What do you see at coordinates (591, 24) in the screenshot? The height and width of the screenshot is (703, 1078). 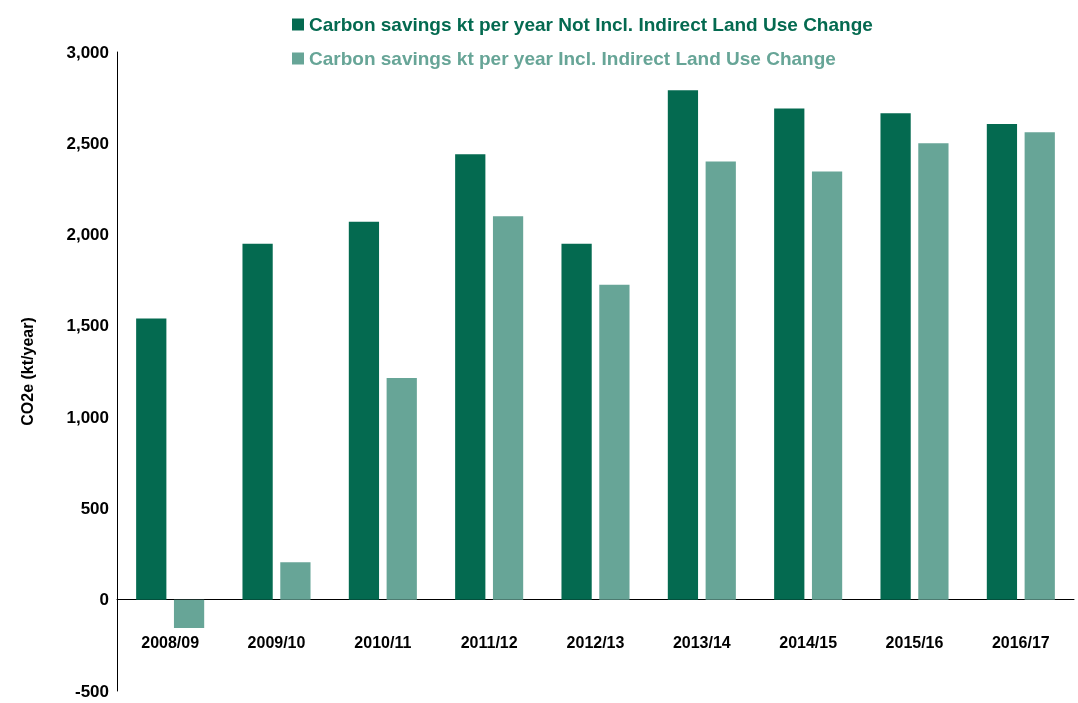 I see `legend-label: Carbon savings kt per year Not Incl. Indirect Land Use Change` at bounding box center [591, 24].